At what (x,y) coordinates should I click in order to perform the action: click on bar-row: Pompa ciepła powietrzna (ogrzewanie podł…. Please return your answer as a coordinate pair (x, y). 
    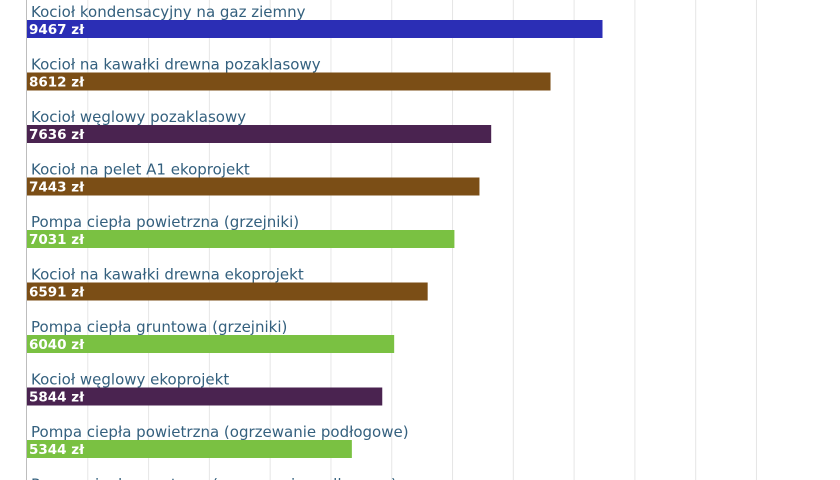
    Looking at the image, I should click on (218, 440).